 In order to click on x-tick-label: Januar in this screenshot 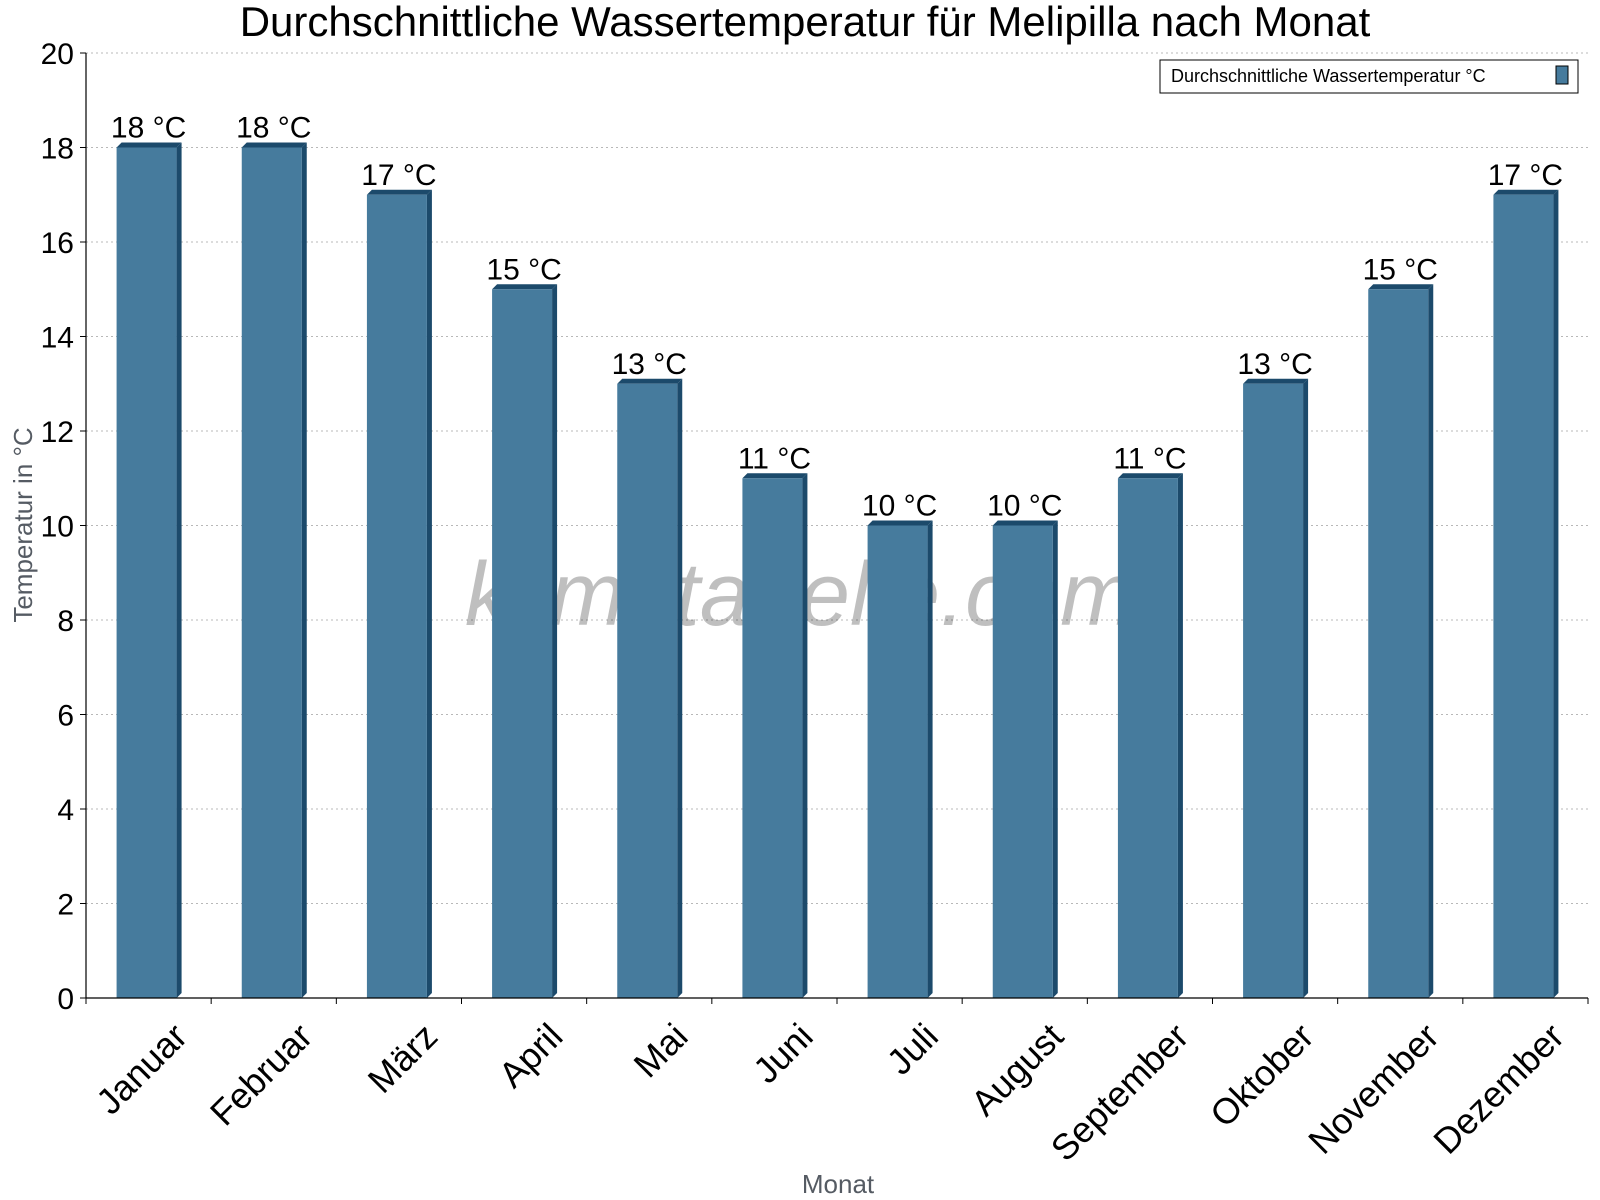, I will do `click(141, 1068)`.